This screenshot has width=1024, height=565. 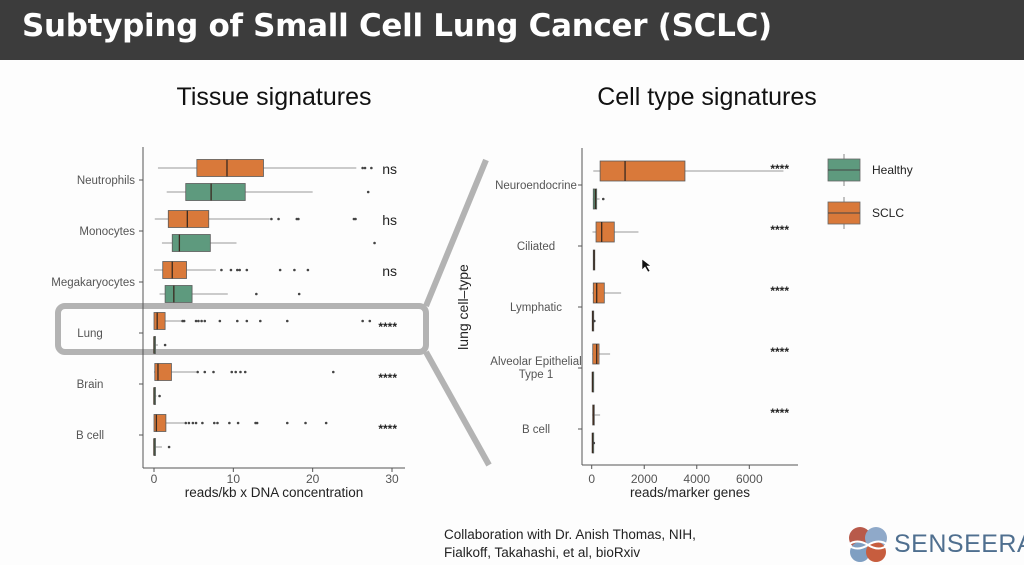 What do you see at coordinates (536, 375) in the screenshot?
I see `category-label-line: Type 1` at bounding box center [536, 375].